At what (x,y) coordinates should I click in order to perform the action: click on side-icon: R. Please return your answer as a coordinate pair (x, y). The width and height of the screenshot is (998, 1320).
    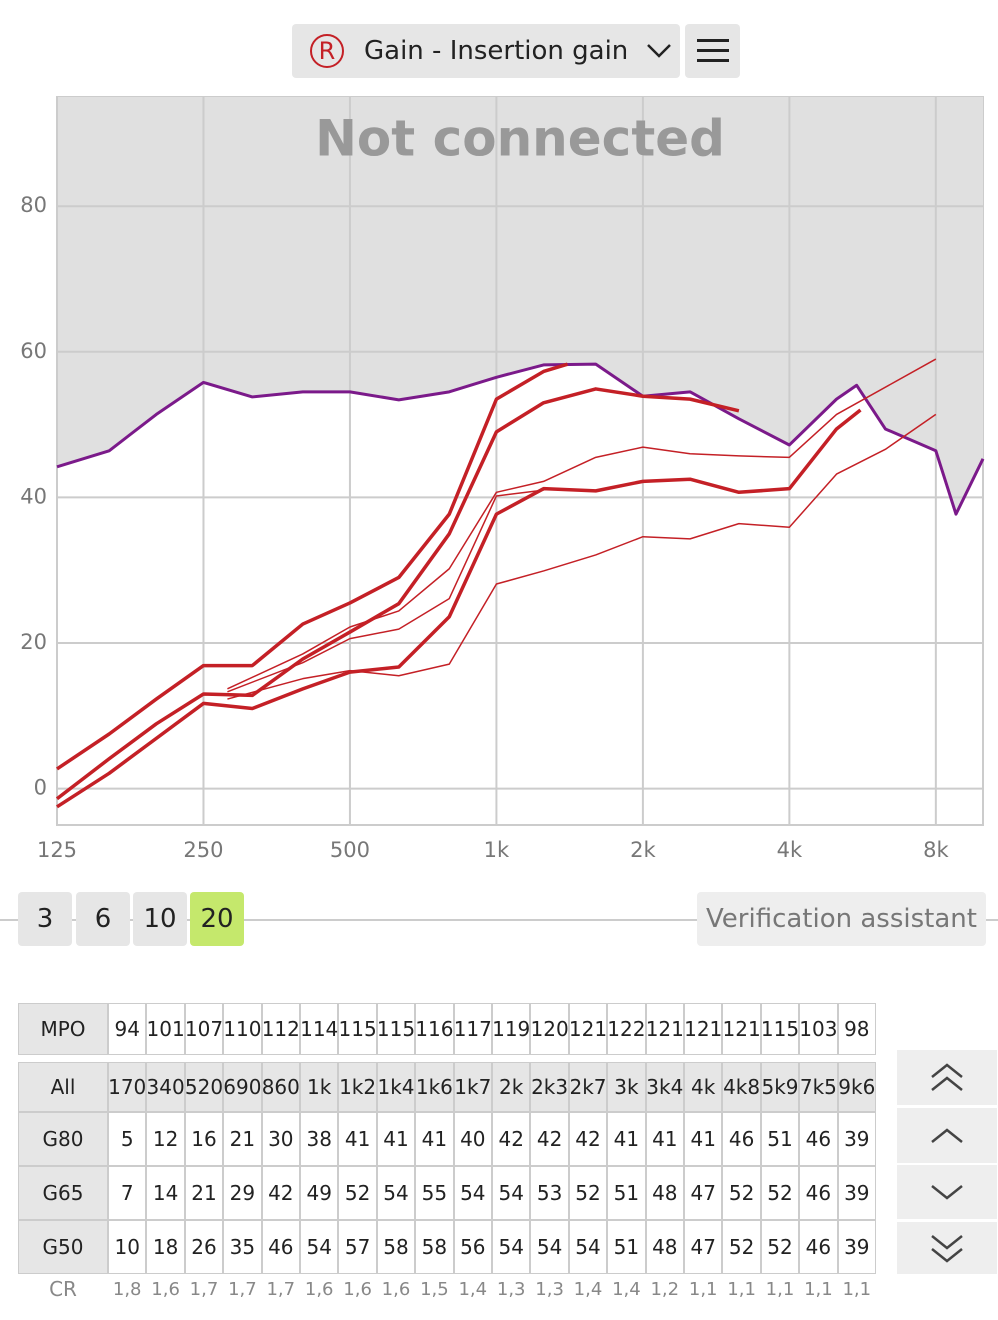
    Looking at the image, I should click on (327, 51).